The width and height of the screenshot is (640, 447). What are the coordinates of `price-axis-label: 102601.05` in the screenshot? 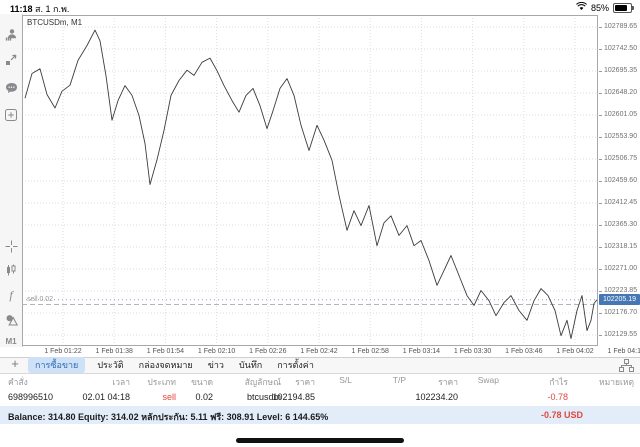 It's located at (621, 114).